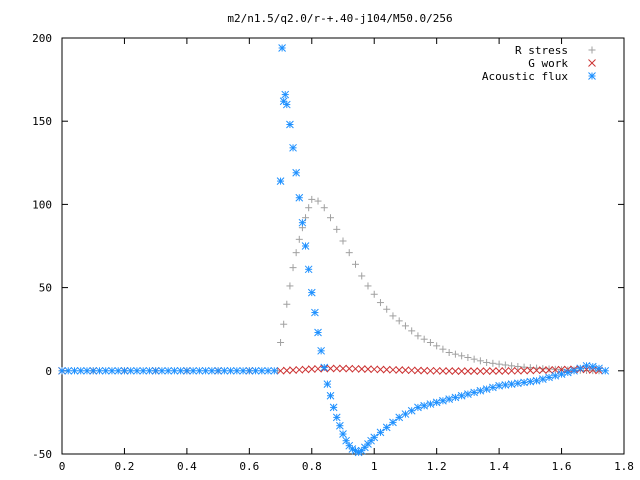 The height and width of the screenshot is (480, 640). I want to click on x-tick-label: 0.6, so click(249, 466).